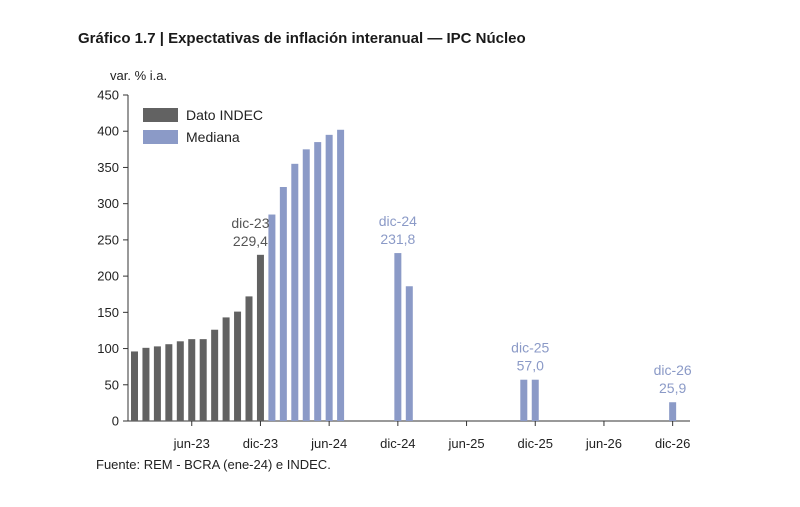 The image size is (800, 507). What do you see at coordinates (250, 223) in the screenshot?
I see `annotation-label: dic-23` at bounding box center [250, 223].